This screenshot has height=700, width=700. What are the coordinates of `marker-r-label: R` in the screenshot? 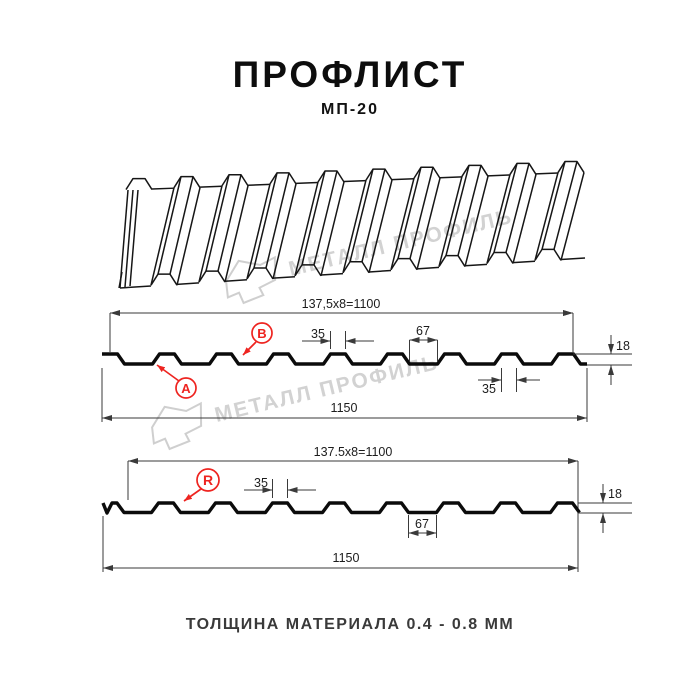 It's located at (208, 480).